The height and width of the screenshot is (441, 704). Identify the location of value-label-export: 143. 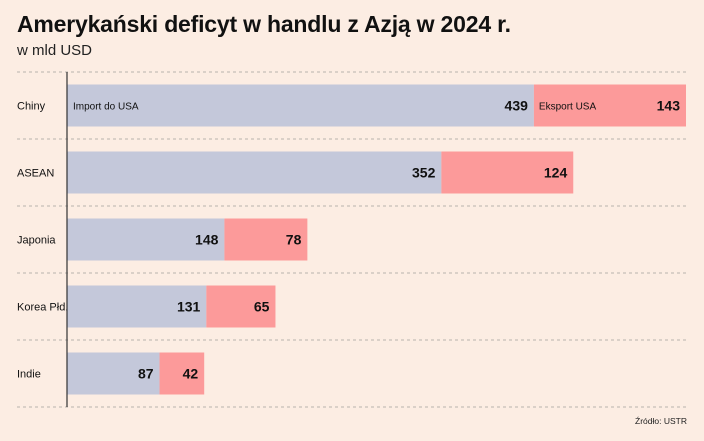
(669, 106).